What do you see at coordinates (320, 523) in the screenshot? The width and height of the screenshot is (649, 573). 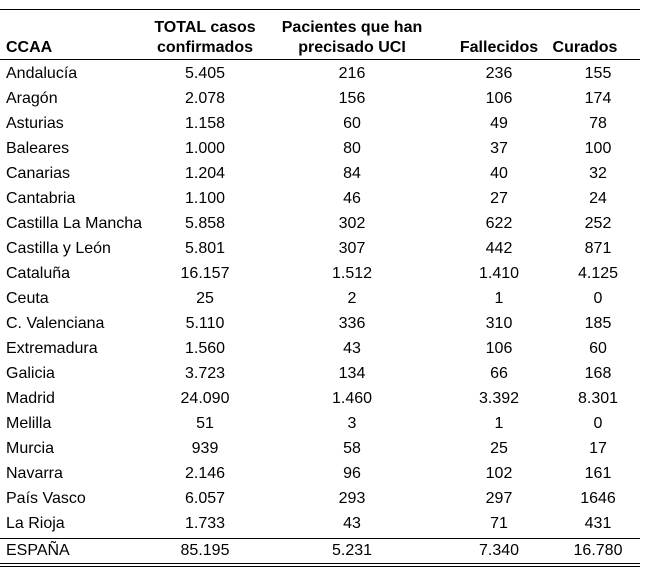 I see `table-row: La Rioja 1.733 43 71 431` at bounding box center [320, 523].